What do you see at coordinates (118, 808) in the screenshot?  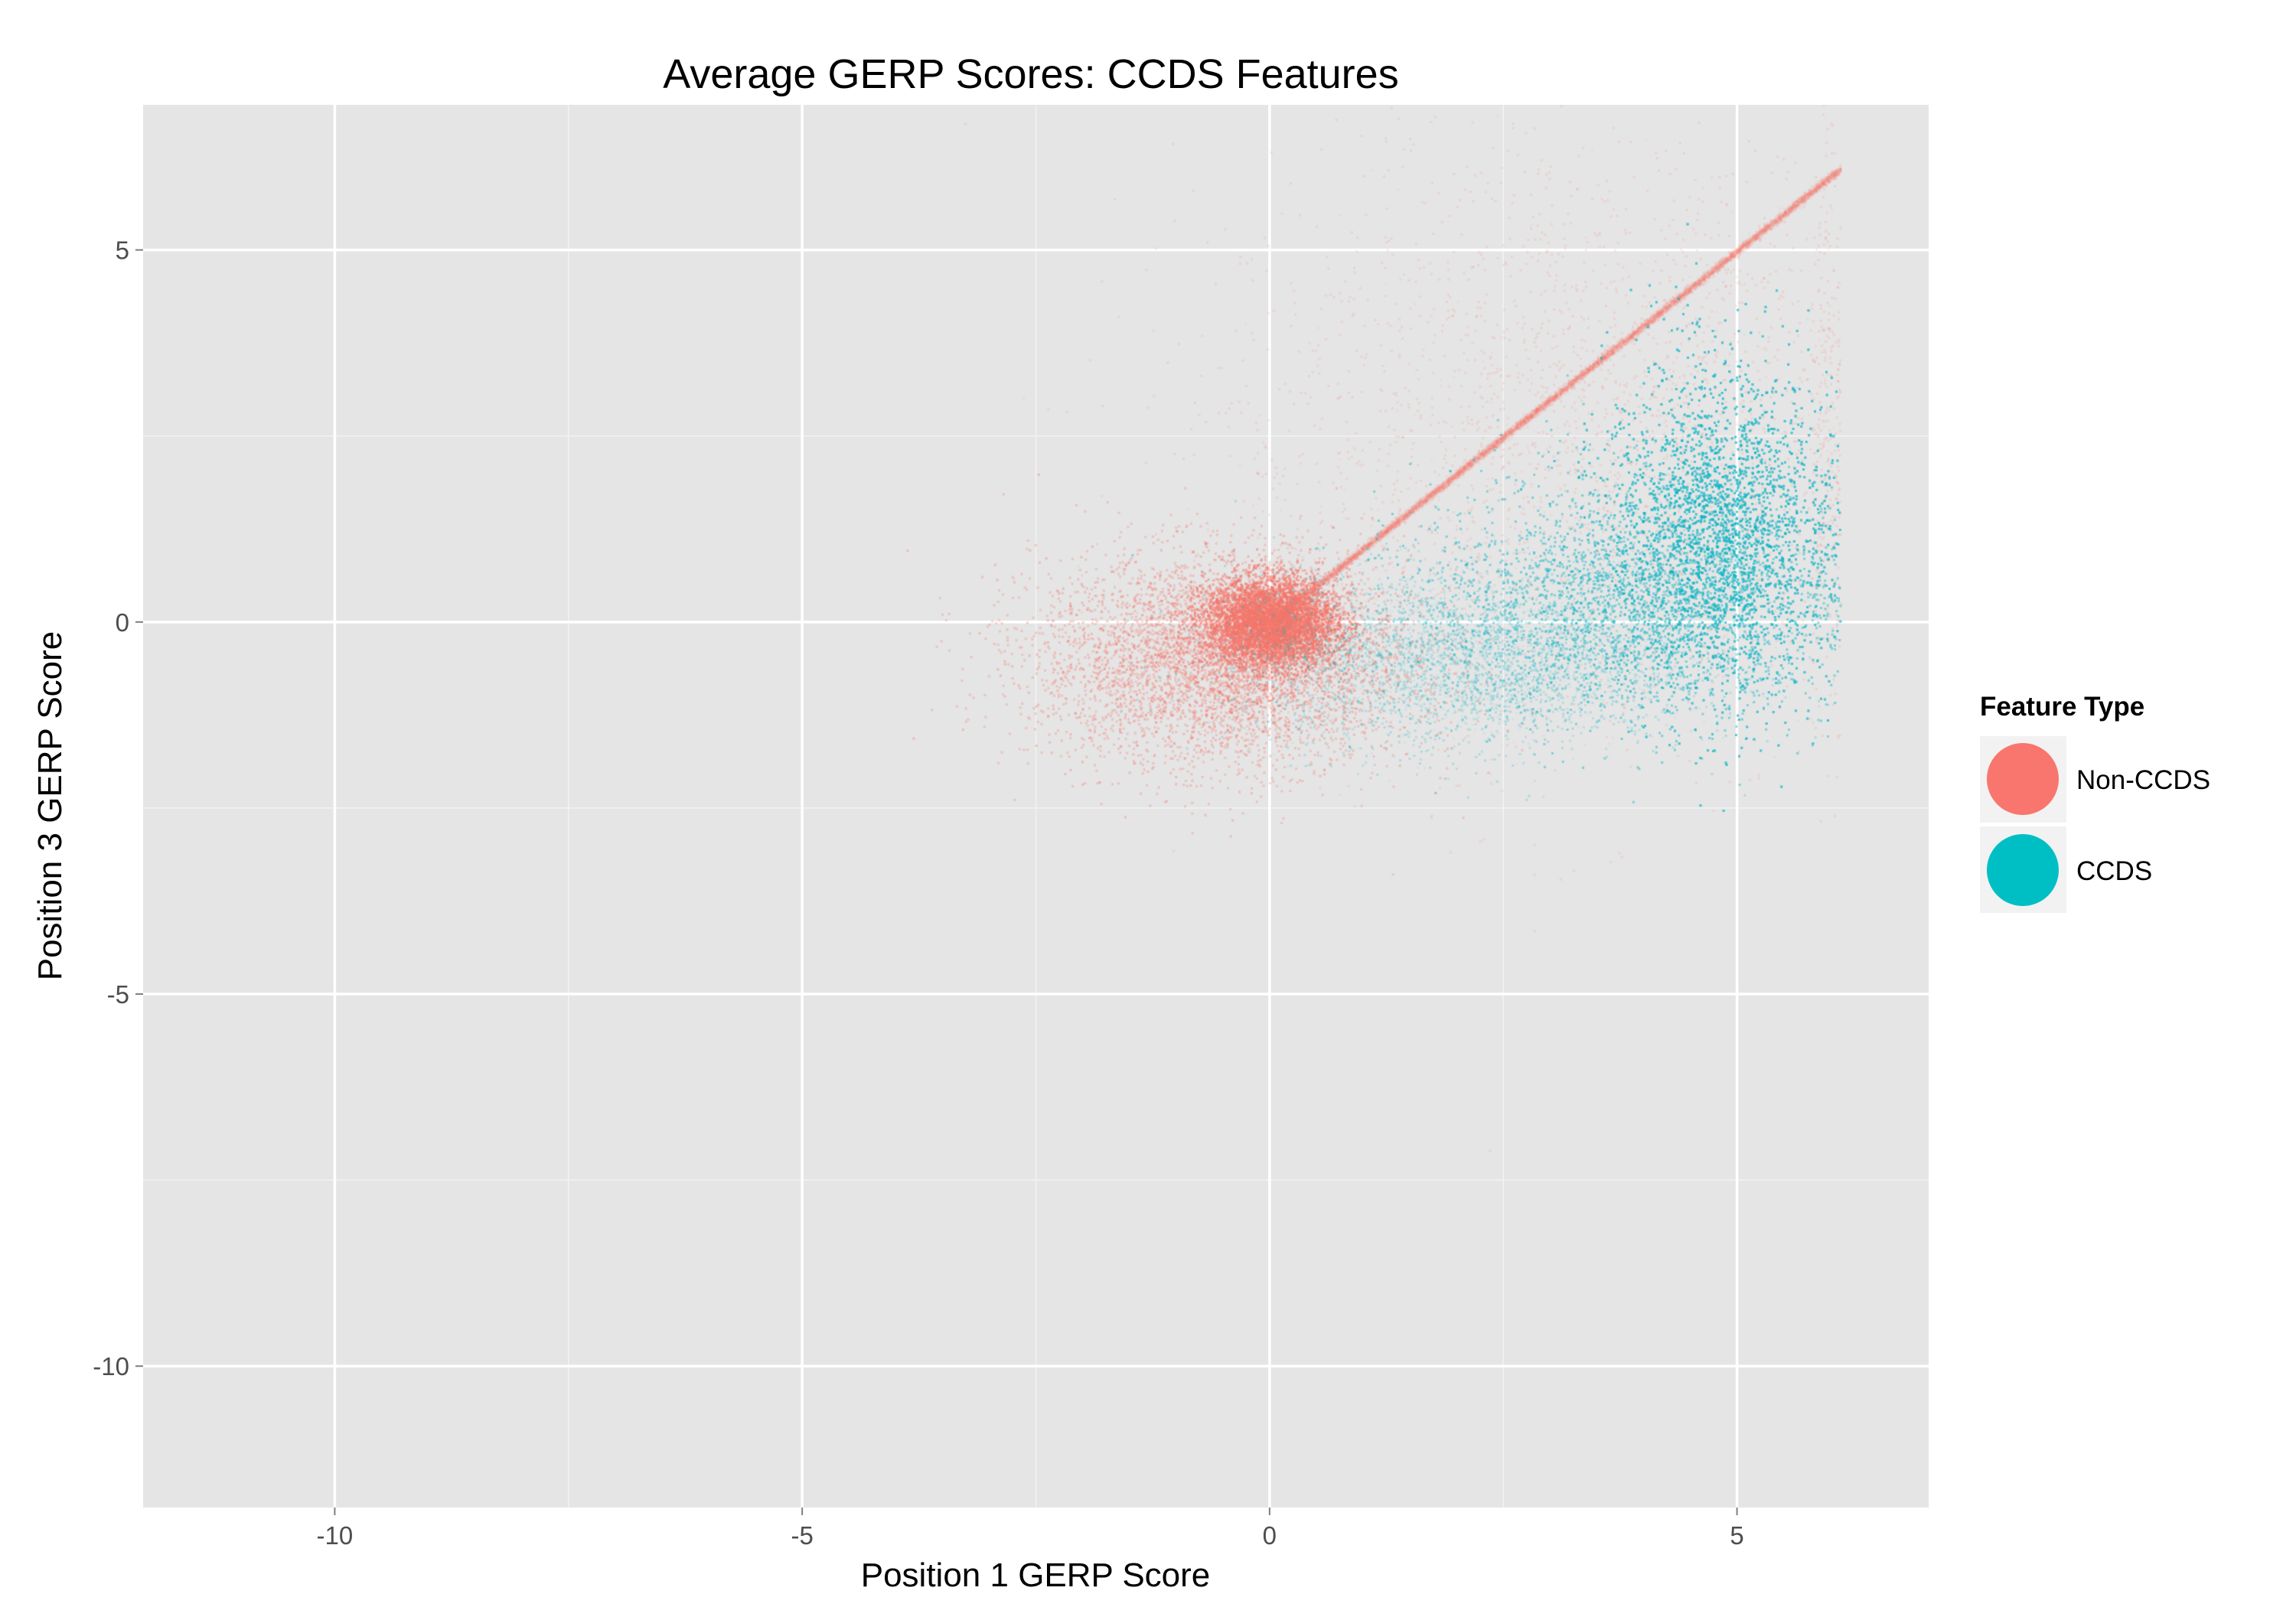 I see `y-axis-ticks: 5 0 -5 -10` at bounding box center [118, 808].